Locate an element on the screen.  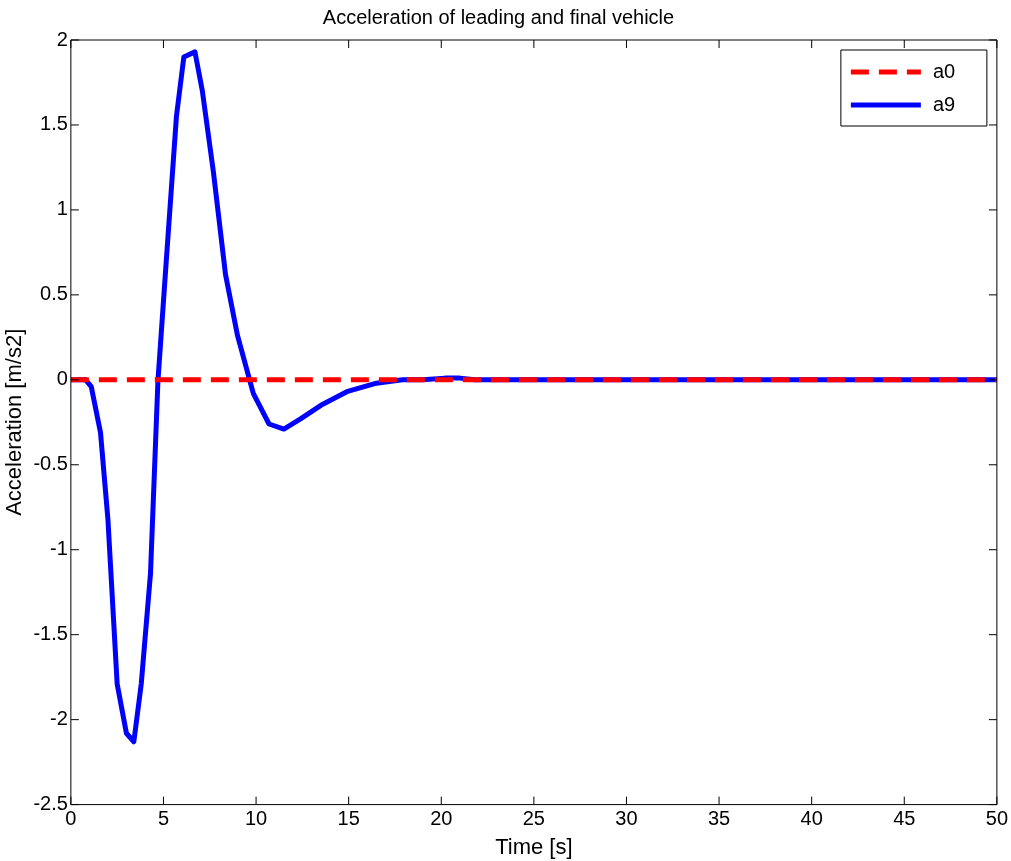
x-tick-label: 50 is located at coordinates (996, 818).